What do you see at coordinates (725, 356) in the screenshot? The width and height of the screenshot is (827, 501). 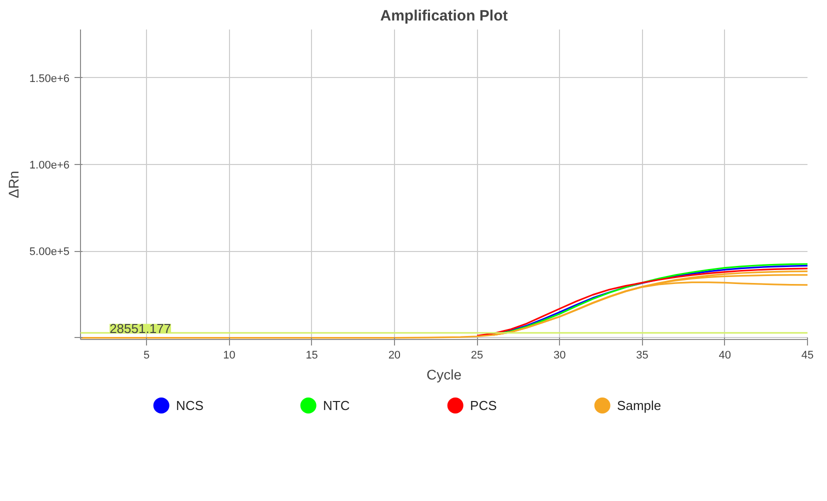 I see `x-tick-label: 40` at bounding box center [725, 356].